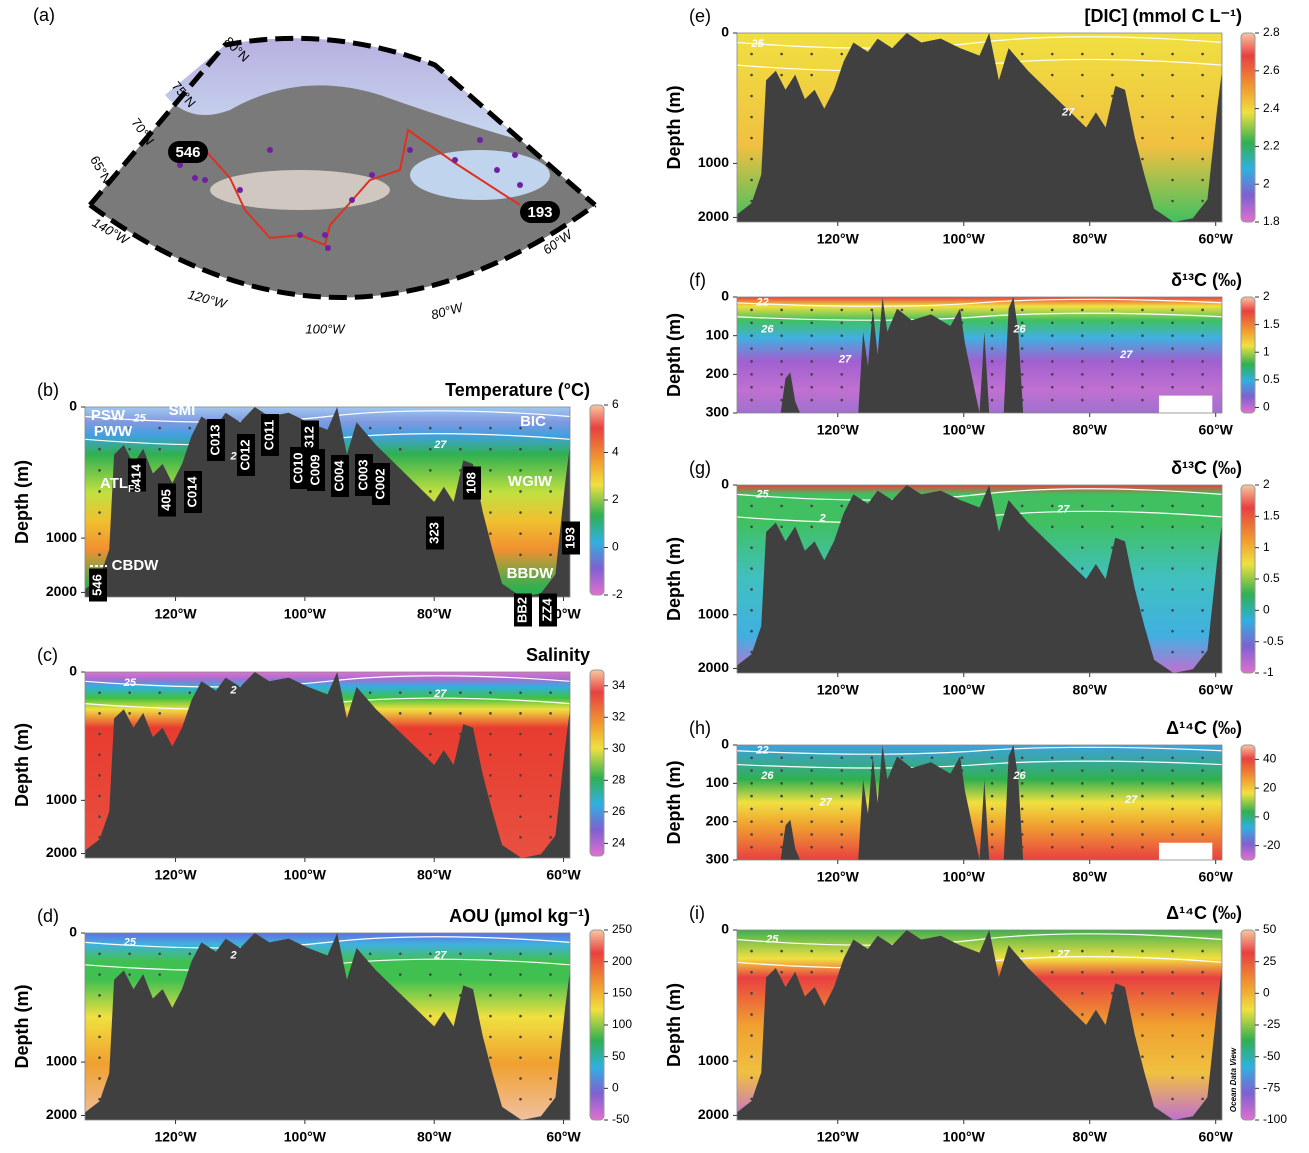  What do you see at coordinates (615, 1088) in the screenshot?
I see `colorbar-tick-label: 0` at bounding box center [615, 1088].